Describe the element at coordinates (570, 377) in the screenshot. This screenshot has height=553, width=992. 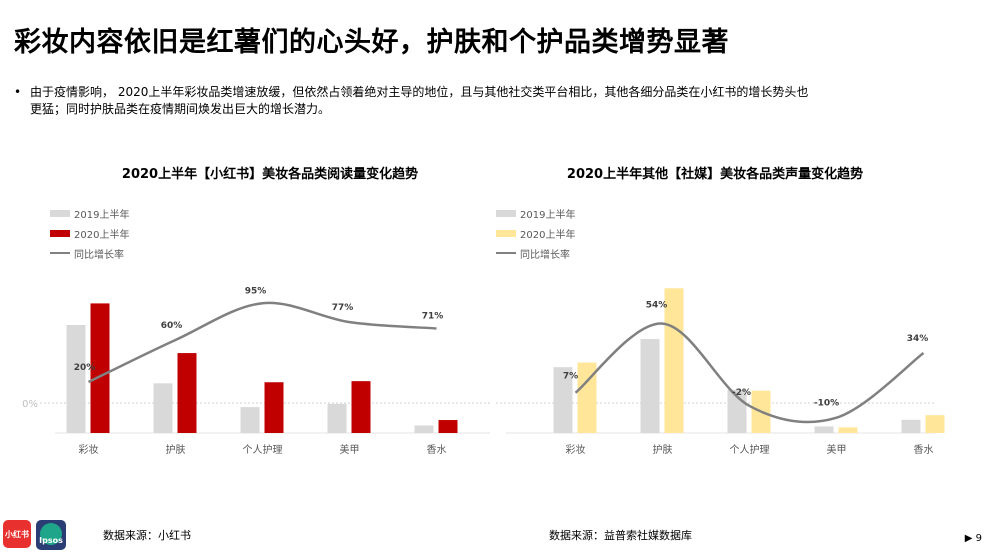
I see `growth-data-label: 7%` at that location.